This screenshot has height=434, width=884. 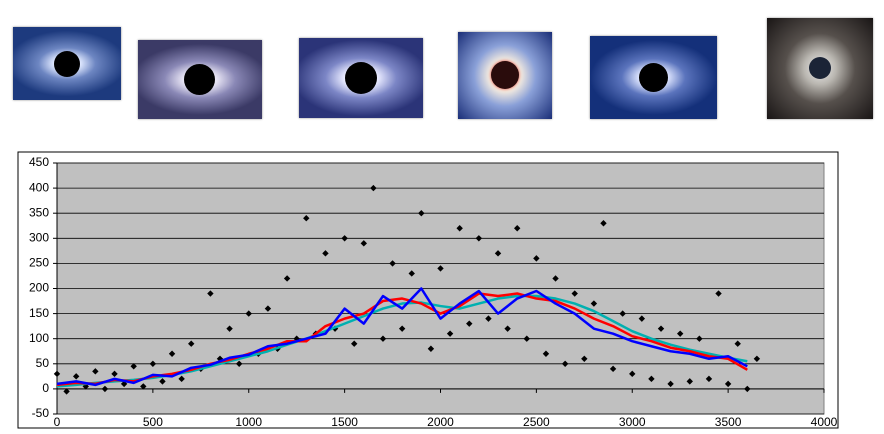 What do you see at coordinates (39, 162) in the screenshot?
I see `y-tick-label: 450` at bounding box center [39, 162].